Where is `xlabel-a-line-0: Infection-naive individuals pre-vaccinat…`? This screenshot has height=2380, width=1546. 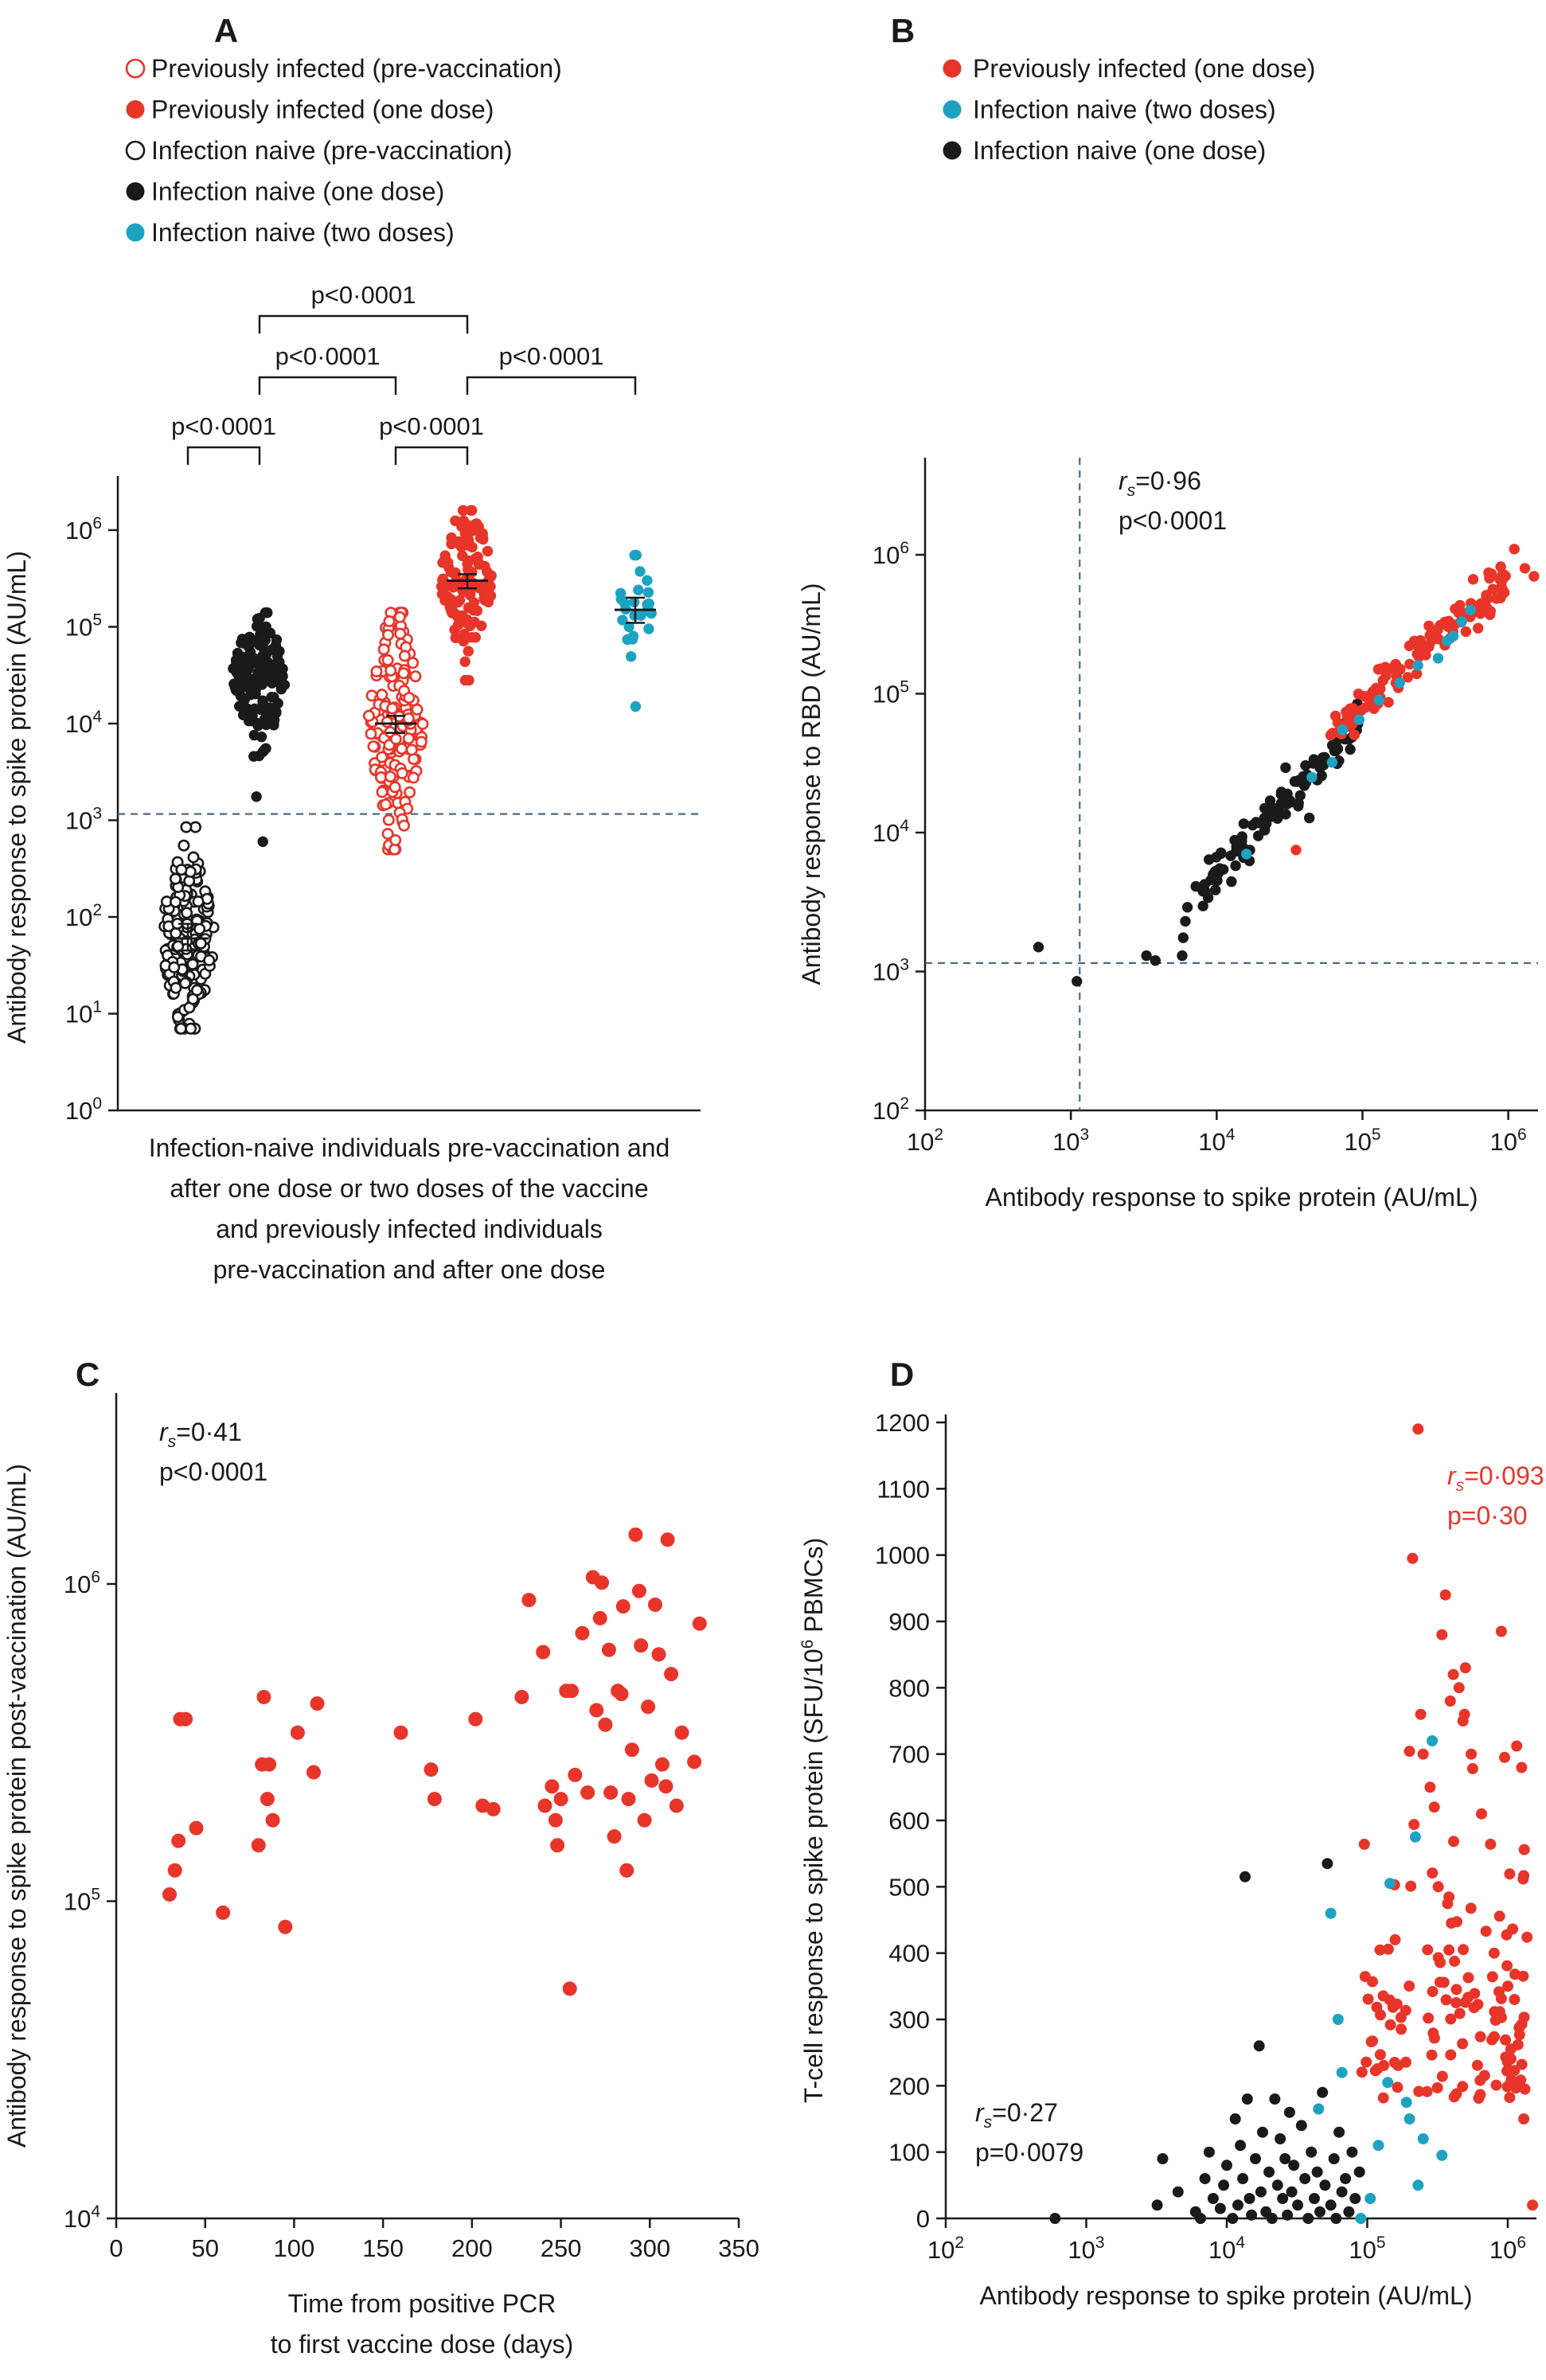
xlabel-a-line-0: Infection-naive individuals pre-vaccinat… is located at coordinates (409, 1147).